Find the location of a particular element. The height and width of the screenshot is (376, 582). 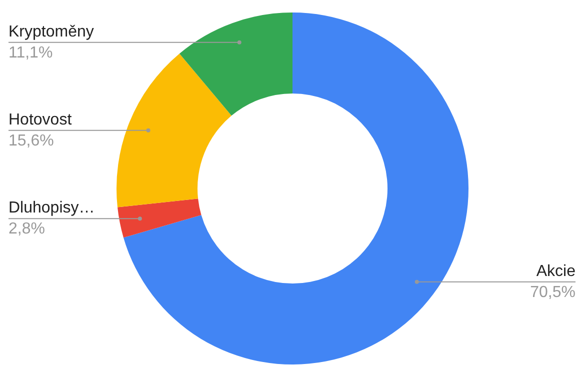

data-label: 70,5% is located at coordinates (553, 292).